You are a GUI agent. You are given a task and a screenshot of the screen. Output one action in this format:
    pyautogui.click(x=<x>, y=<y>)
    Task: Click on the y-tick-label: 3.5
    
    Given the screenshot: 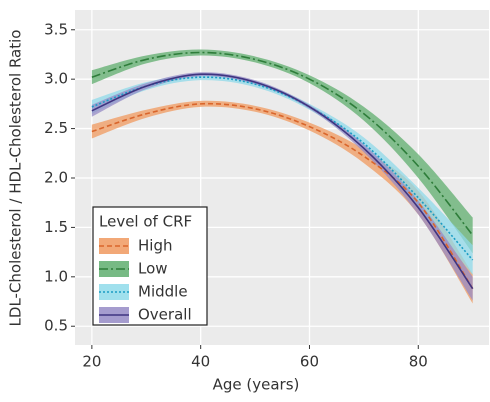 What is the action you would take?
    pyautogui.click(x=56, y=29)
    